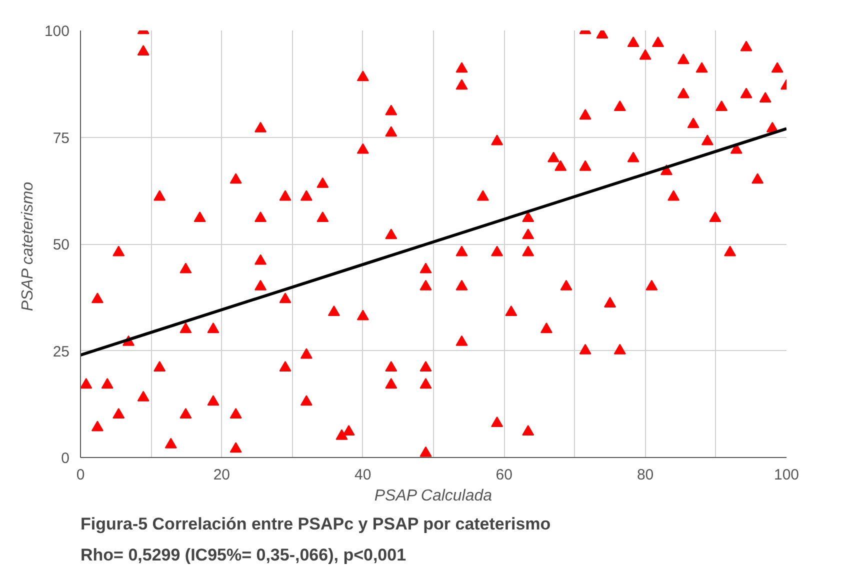 The width and height of the screenshot is (848, 571). I want to click on x-tick-label: 80, so click(645, 475).